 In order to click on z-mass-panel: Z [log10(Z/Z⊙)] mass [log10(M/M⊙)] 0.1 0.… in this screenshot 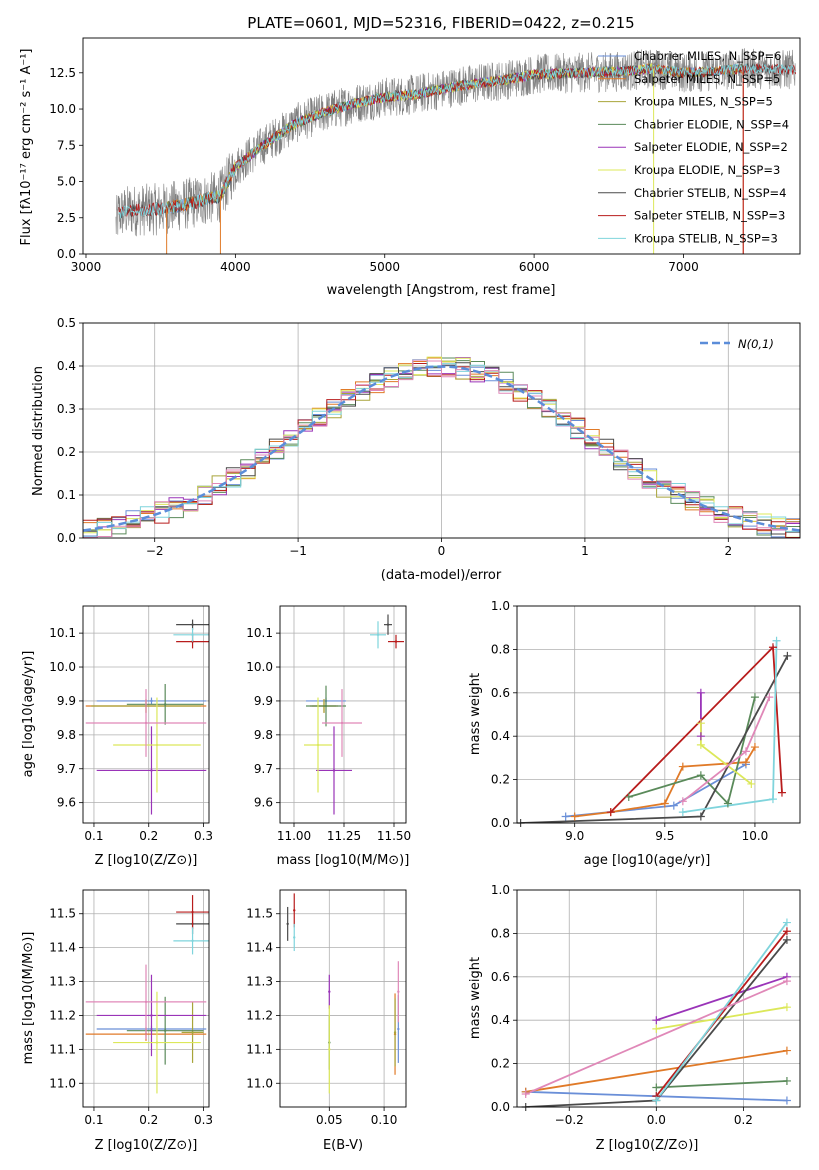, I will do `click(117, 1021)`.